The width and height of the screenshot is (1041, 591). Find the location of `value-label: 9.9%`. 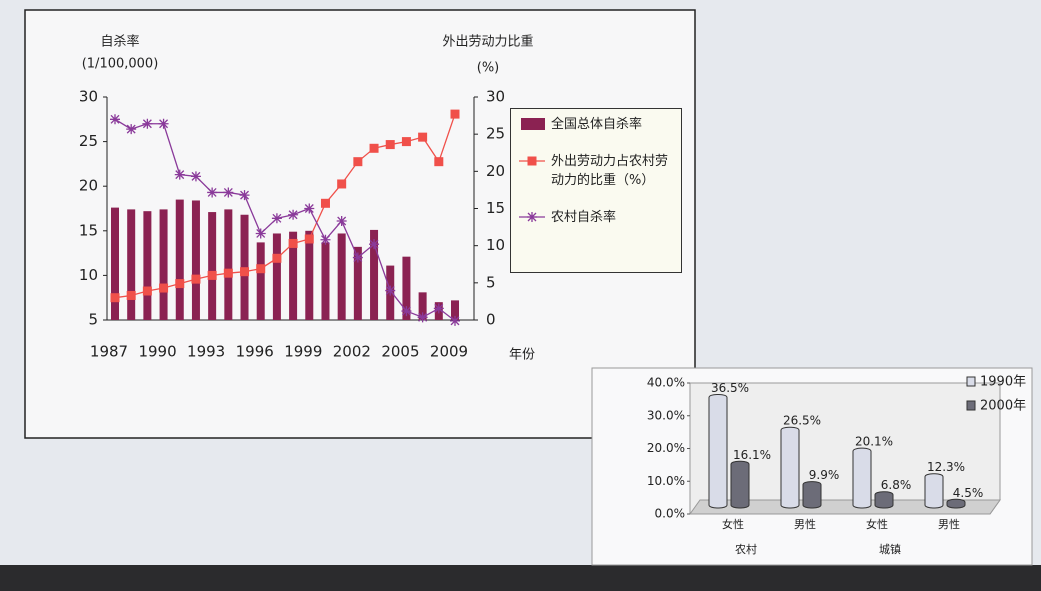

value-label: 9.9% is located at coordinates (824, 475).